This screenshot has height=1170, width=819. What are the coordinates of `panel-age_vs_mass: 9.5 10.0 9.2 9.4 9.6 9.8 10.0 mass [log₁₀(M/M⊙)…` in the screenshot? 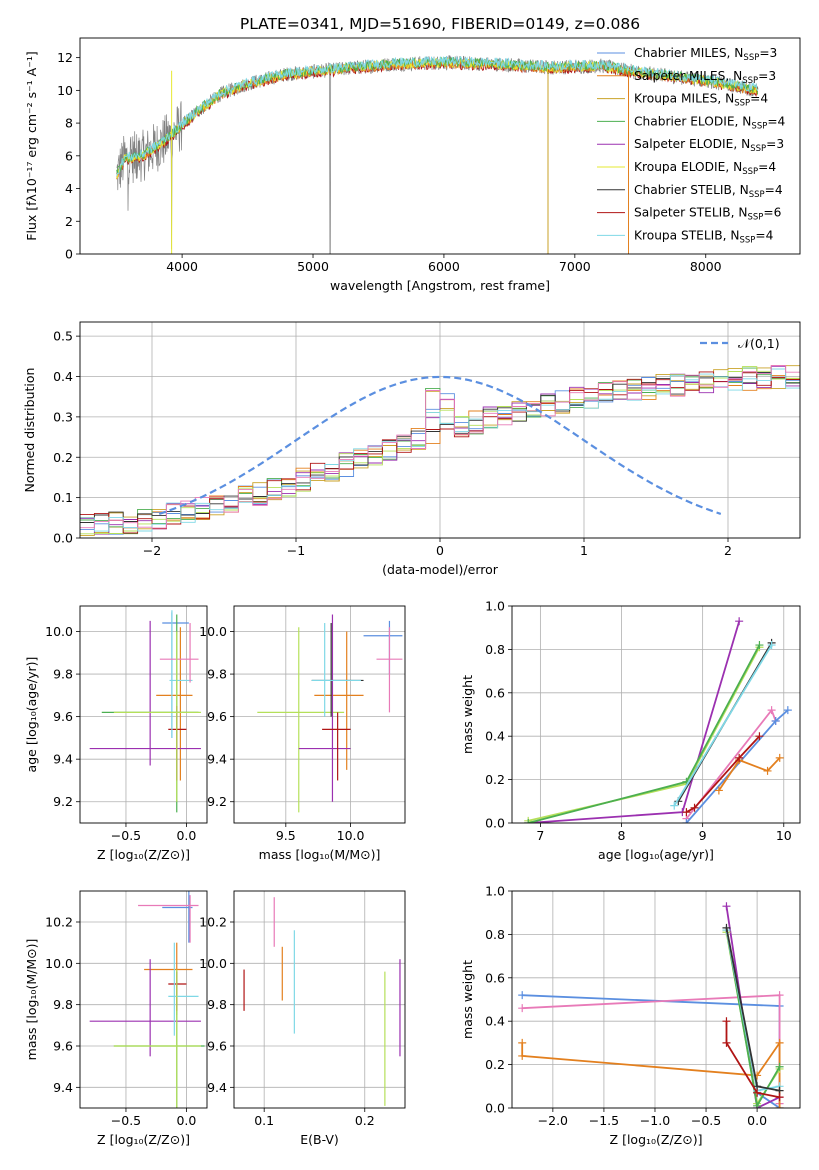 It's located at (302, 733).